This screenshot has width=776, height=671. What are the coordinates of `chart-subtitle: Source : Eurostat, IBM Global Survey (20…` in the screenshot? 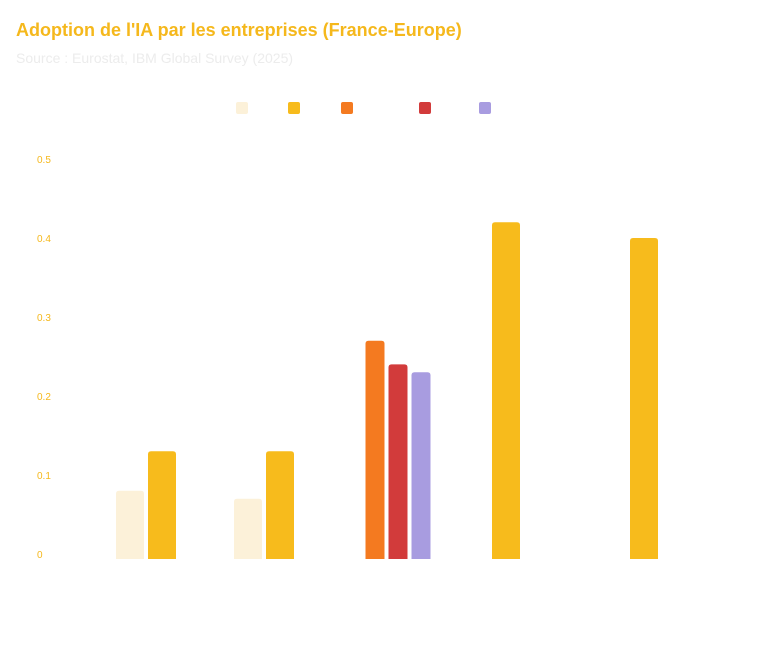 It's located at (155, 58).